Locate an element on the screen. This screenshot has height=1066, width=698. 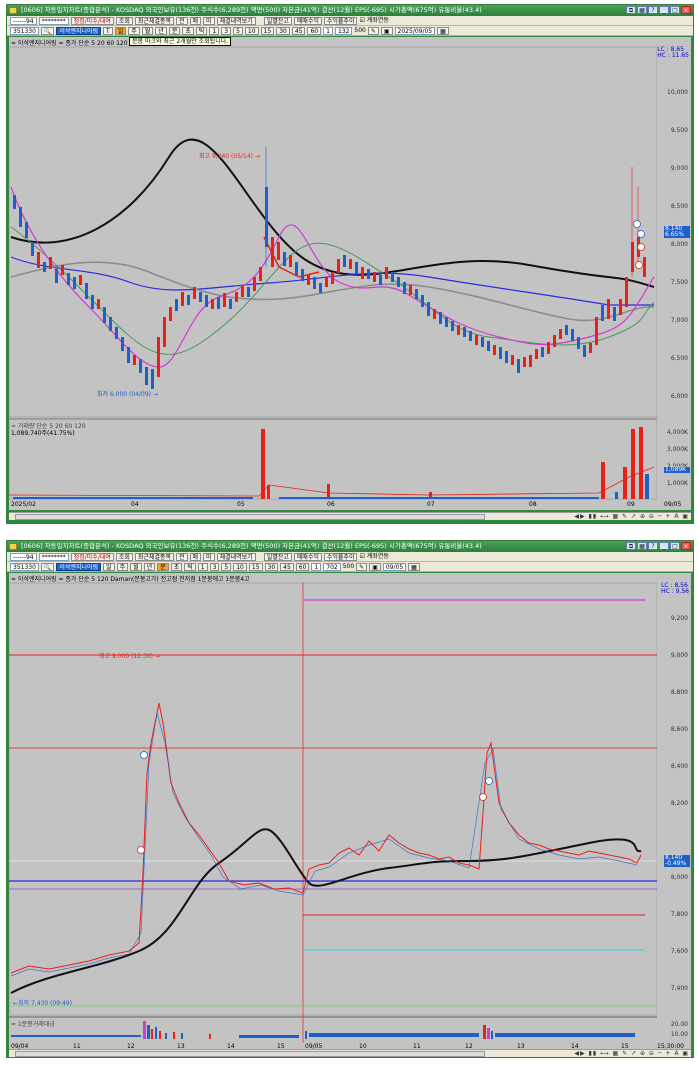
vol-y-label: 4,000K is located at coordinates (677, 432).